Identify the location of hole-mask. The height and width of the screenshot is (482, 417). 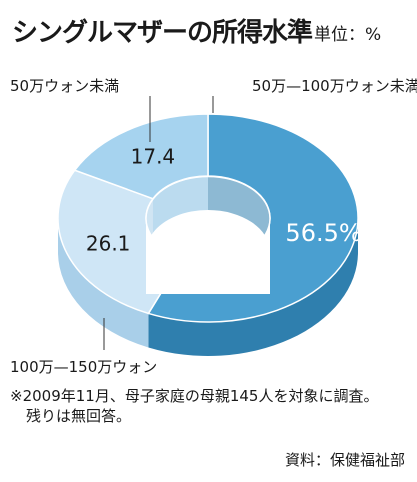
(208, 256).